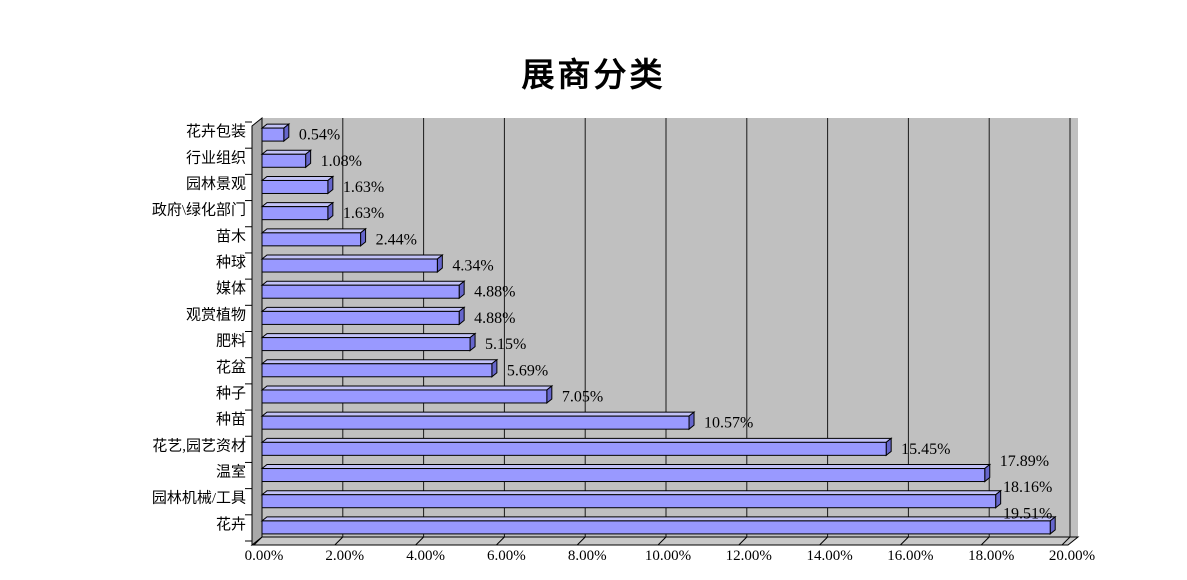 The image size is (1187, 580). I want to click on bar-value-label: 2.44%, so click(396, 239).